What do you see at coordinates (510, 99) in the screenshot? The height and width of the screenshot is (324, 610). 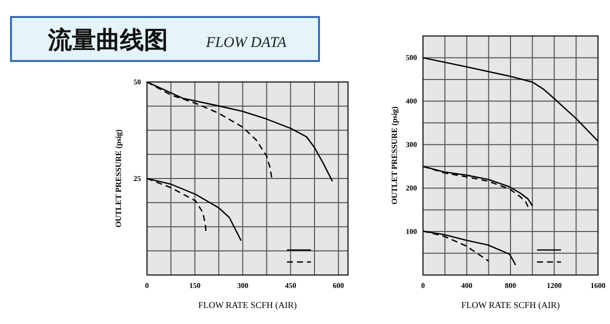 I see `line-series` at bounding box center [510, 99].